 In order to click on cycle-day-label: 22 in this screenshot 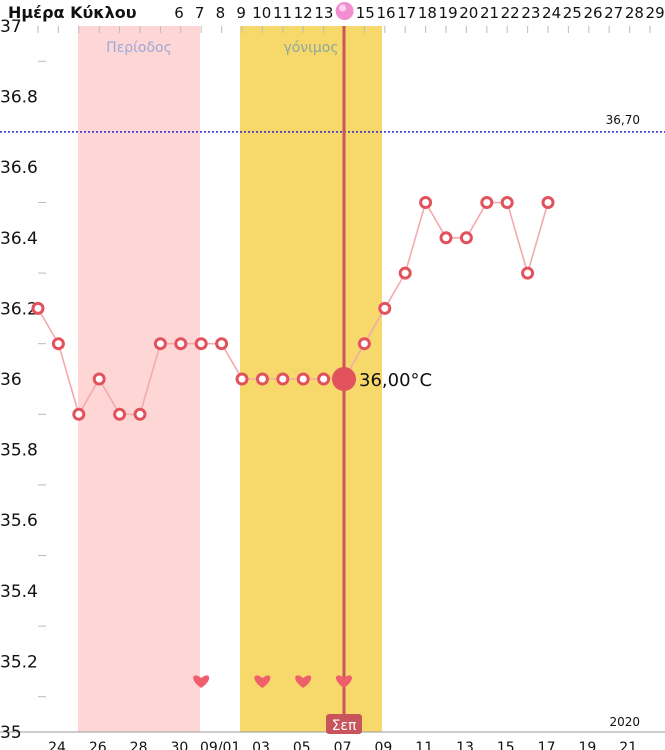, I will do `click(510, 13)`.